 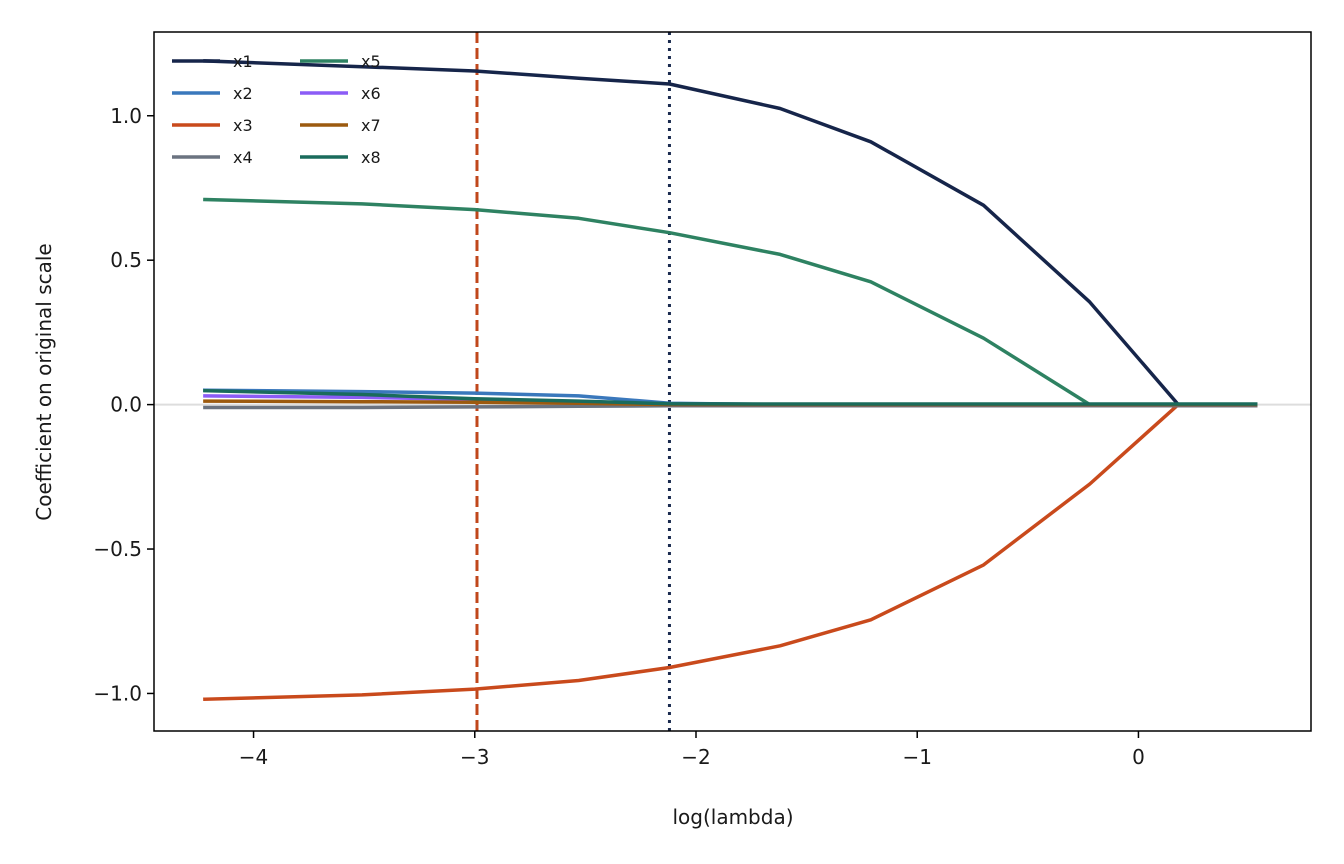 I want to click on y-axis-label: Coefficient on original scale, so click(x=44, y=382).